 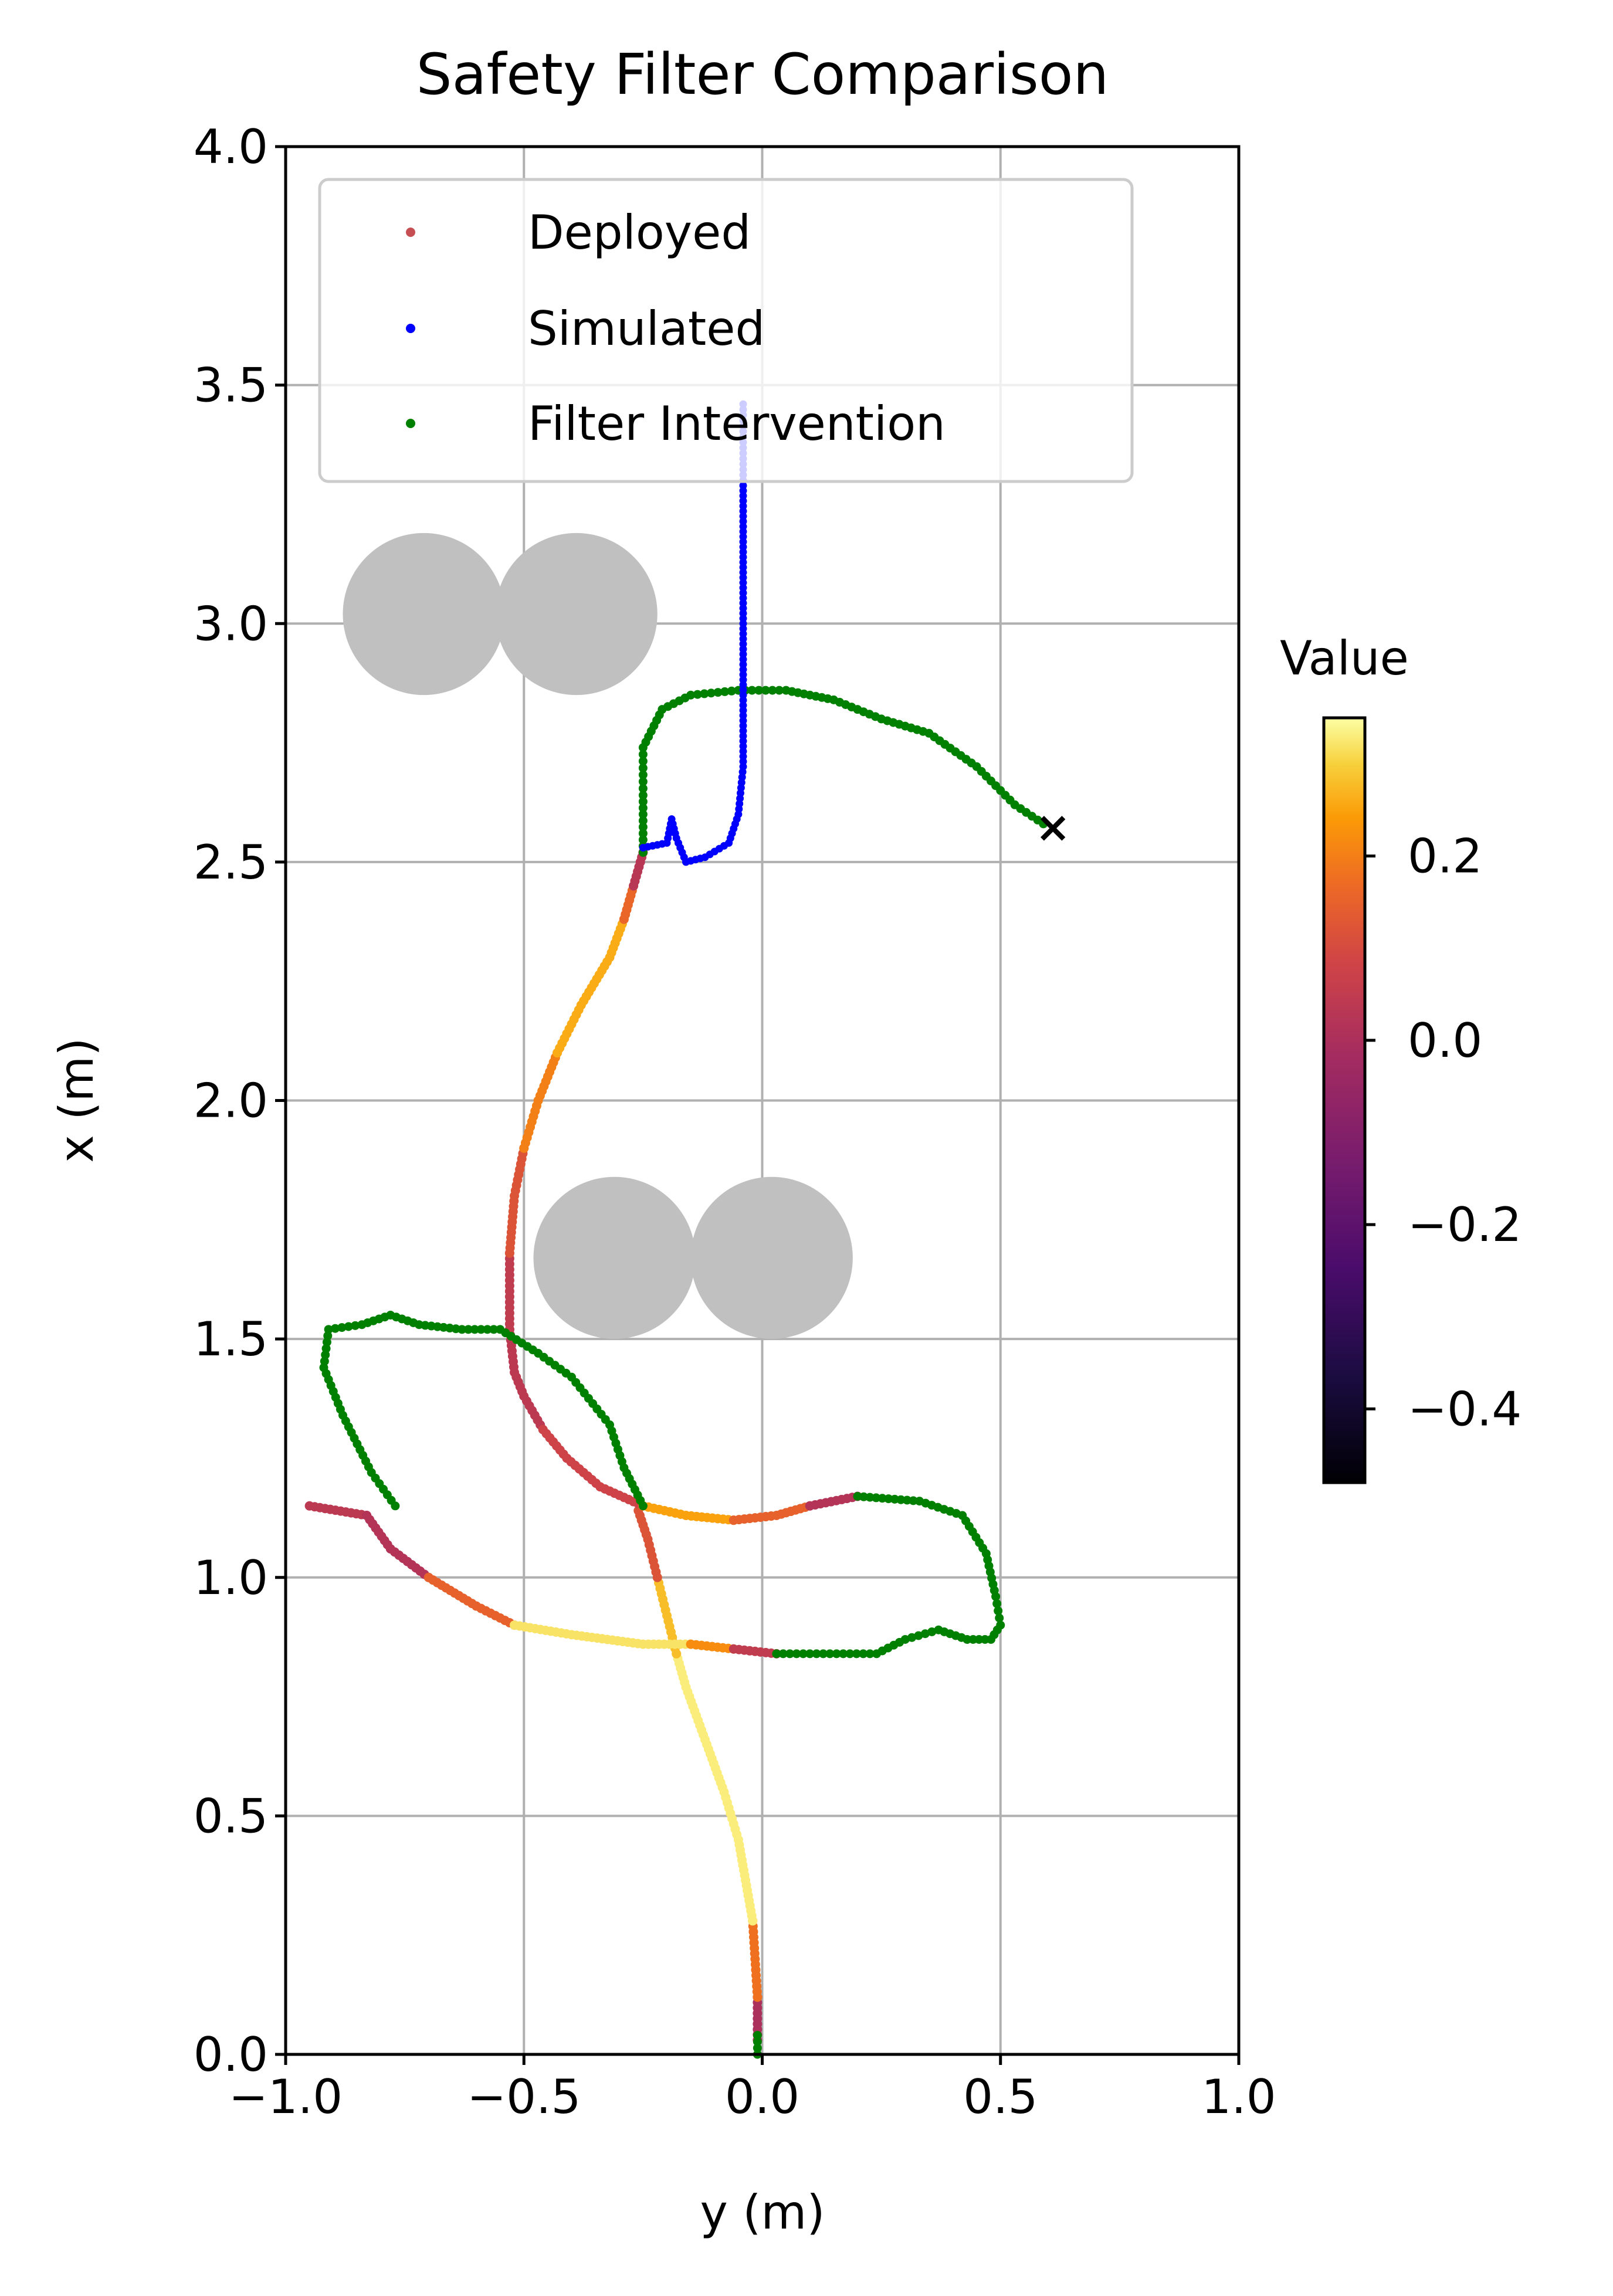 I want to click on colorbar: Value 0.2 0.0 −0.2 −0.4, so click(x=1401, y=1057).